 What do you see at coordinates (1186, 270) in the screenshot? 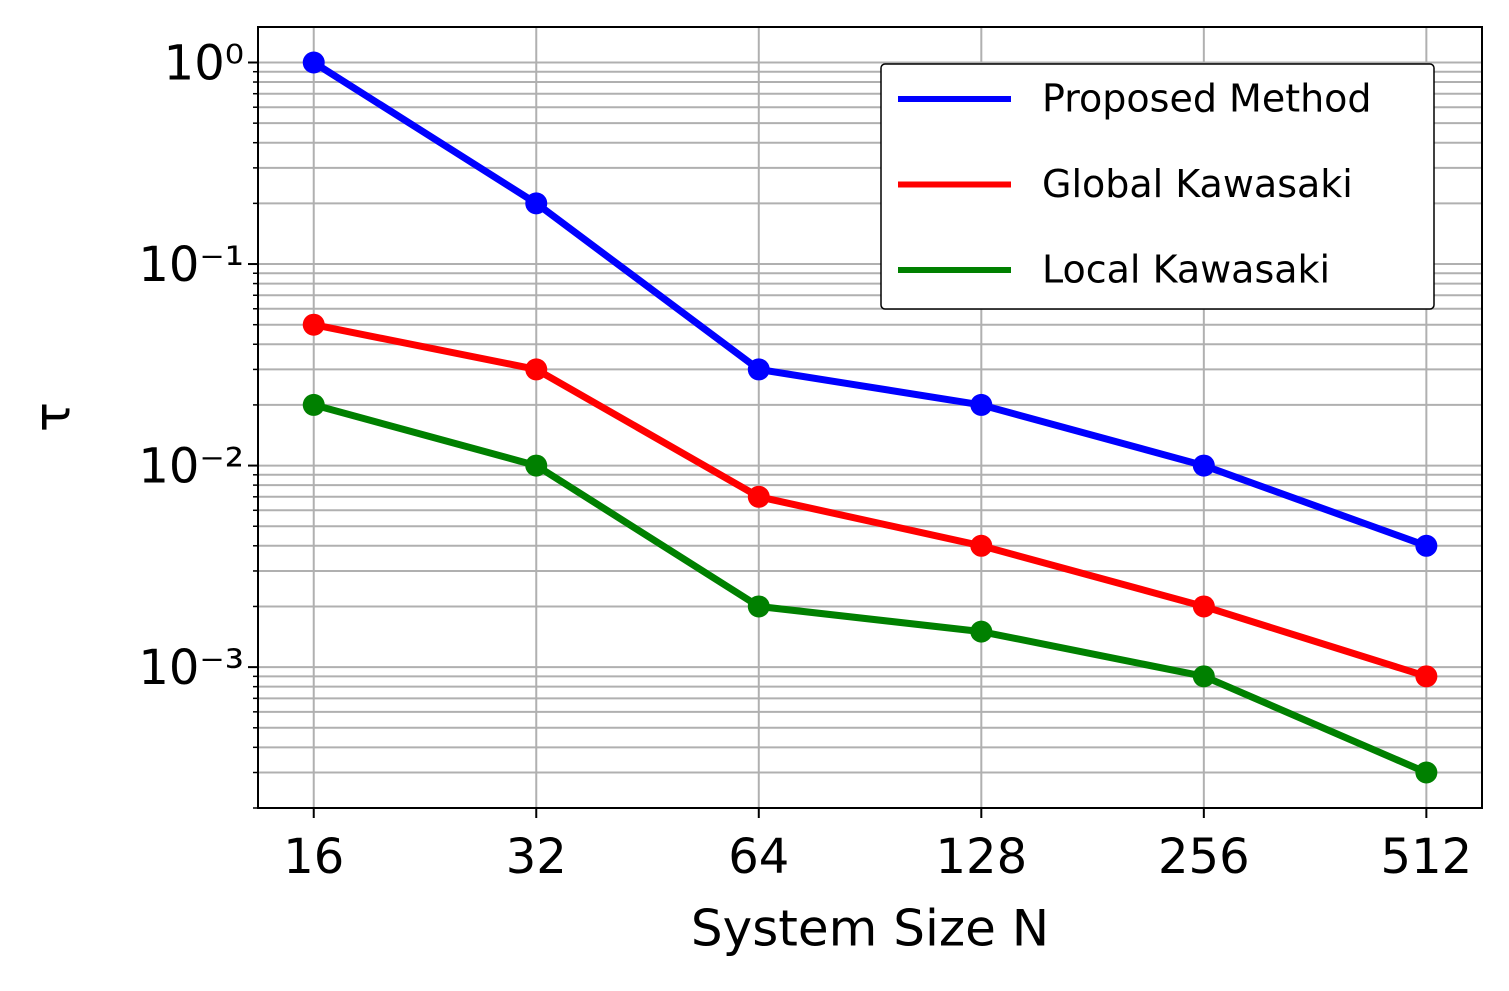
I see `legend-label: Local Kawasaki` at bounding box center [1186, 270].